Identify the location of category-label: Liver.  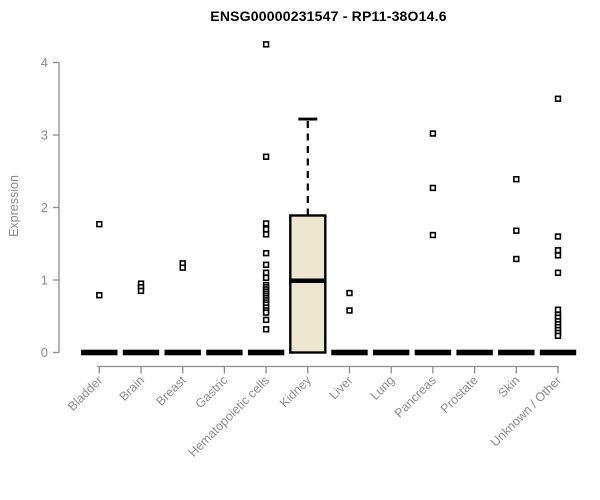
(341, 387).